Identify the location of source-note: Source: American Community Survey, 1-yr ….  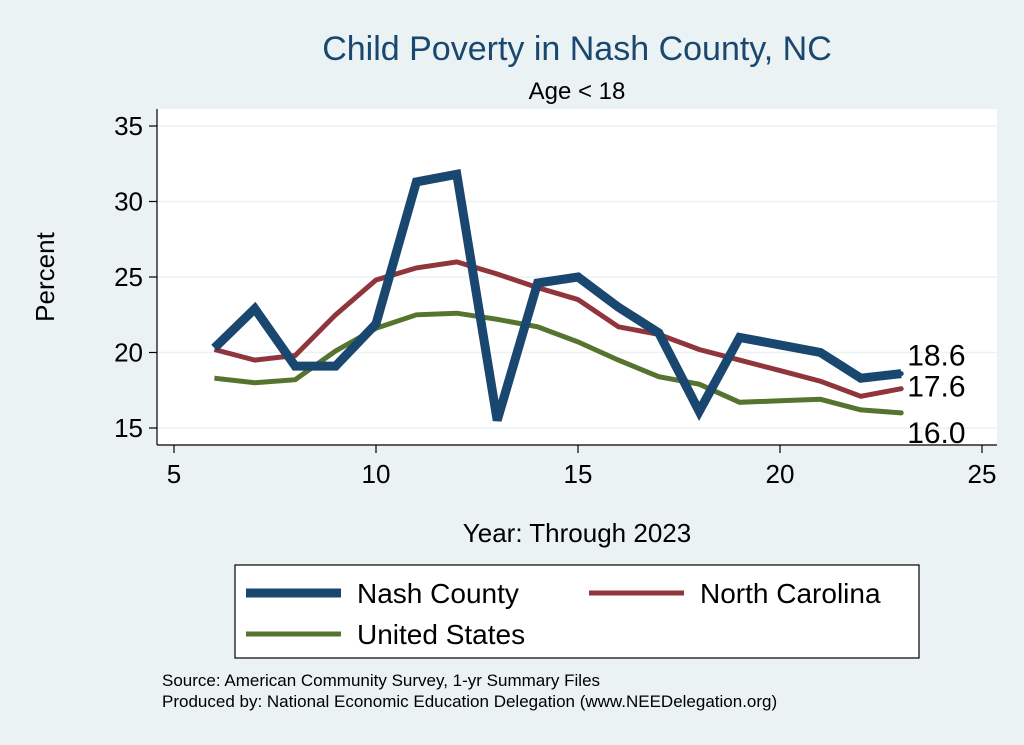
(381, 680).